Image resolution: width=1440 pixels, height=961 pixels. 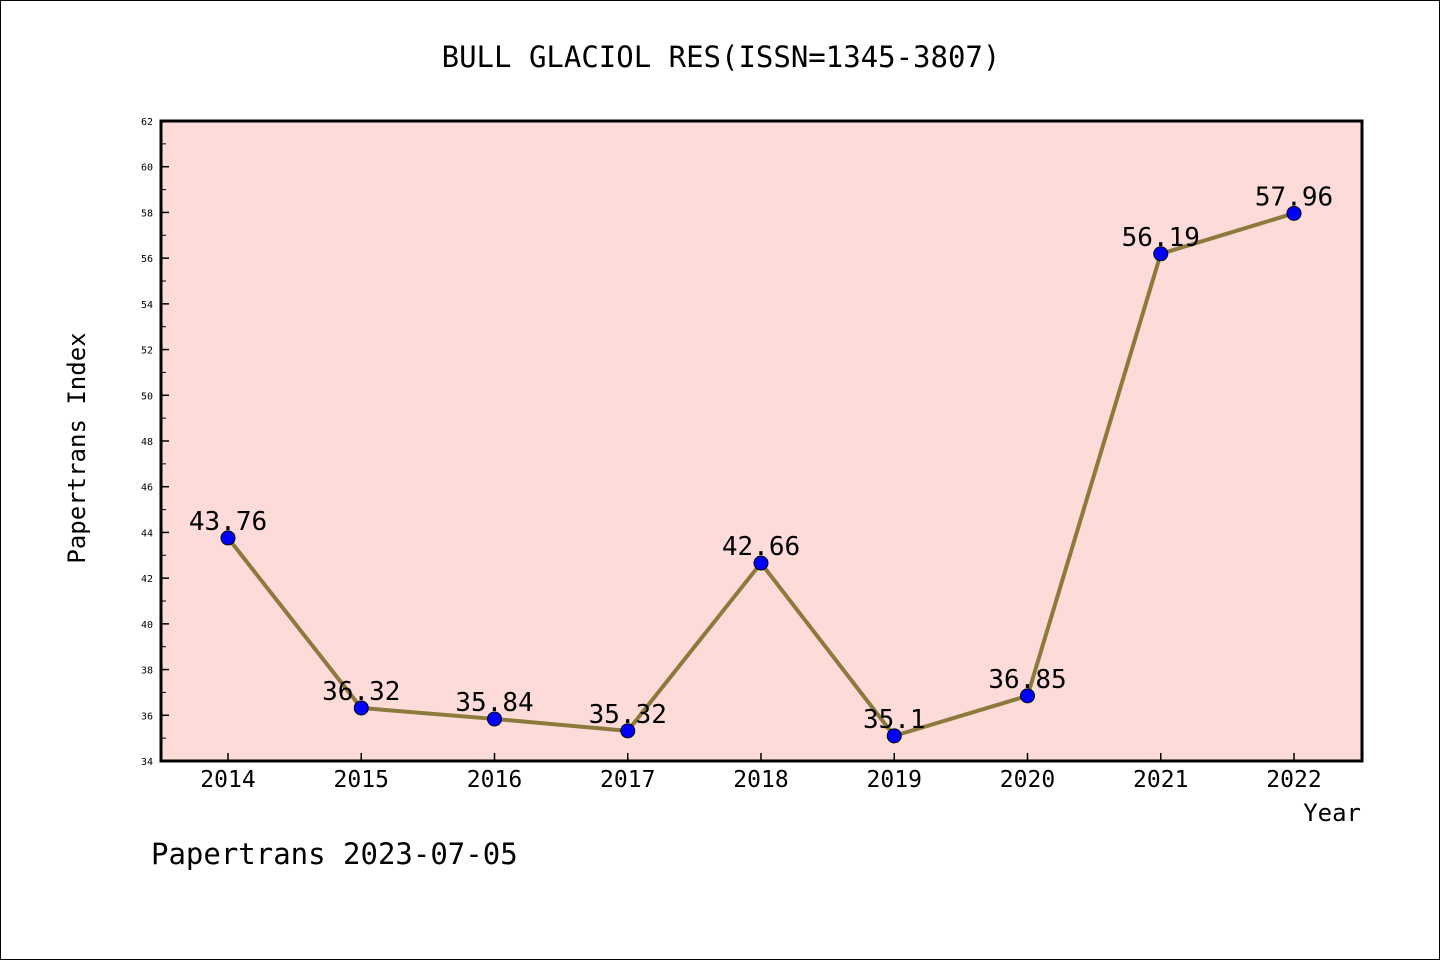 What do you see at coordinates (1332, 813) in the screenshot?
I see `x-axis-label: Year` at bounding box center [1332, 813].